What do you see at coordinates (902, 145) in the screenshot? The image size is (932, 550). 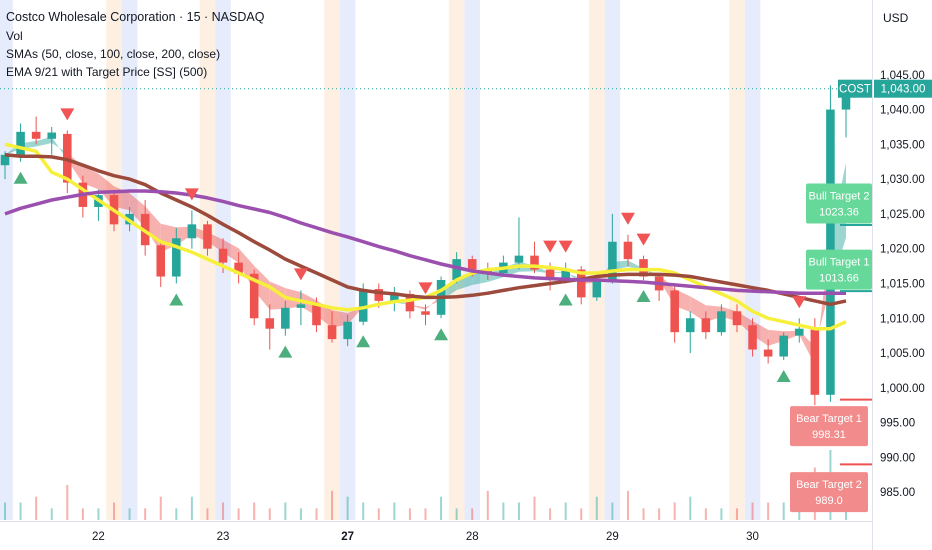 I see `price-tick-label: 1,035.00` at bounding box center [902, 145].